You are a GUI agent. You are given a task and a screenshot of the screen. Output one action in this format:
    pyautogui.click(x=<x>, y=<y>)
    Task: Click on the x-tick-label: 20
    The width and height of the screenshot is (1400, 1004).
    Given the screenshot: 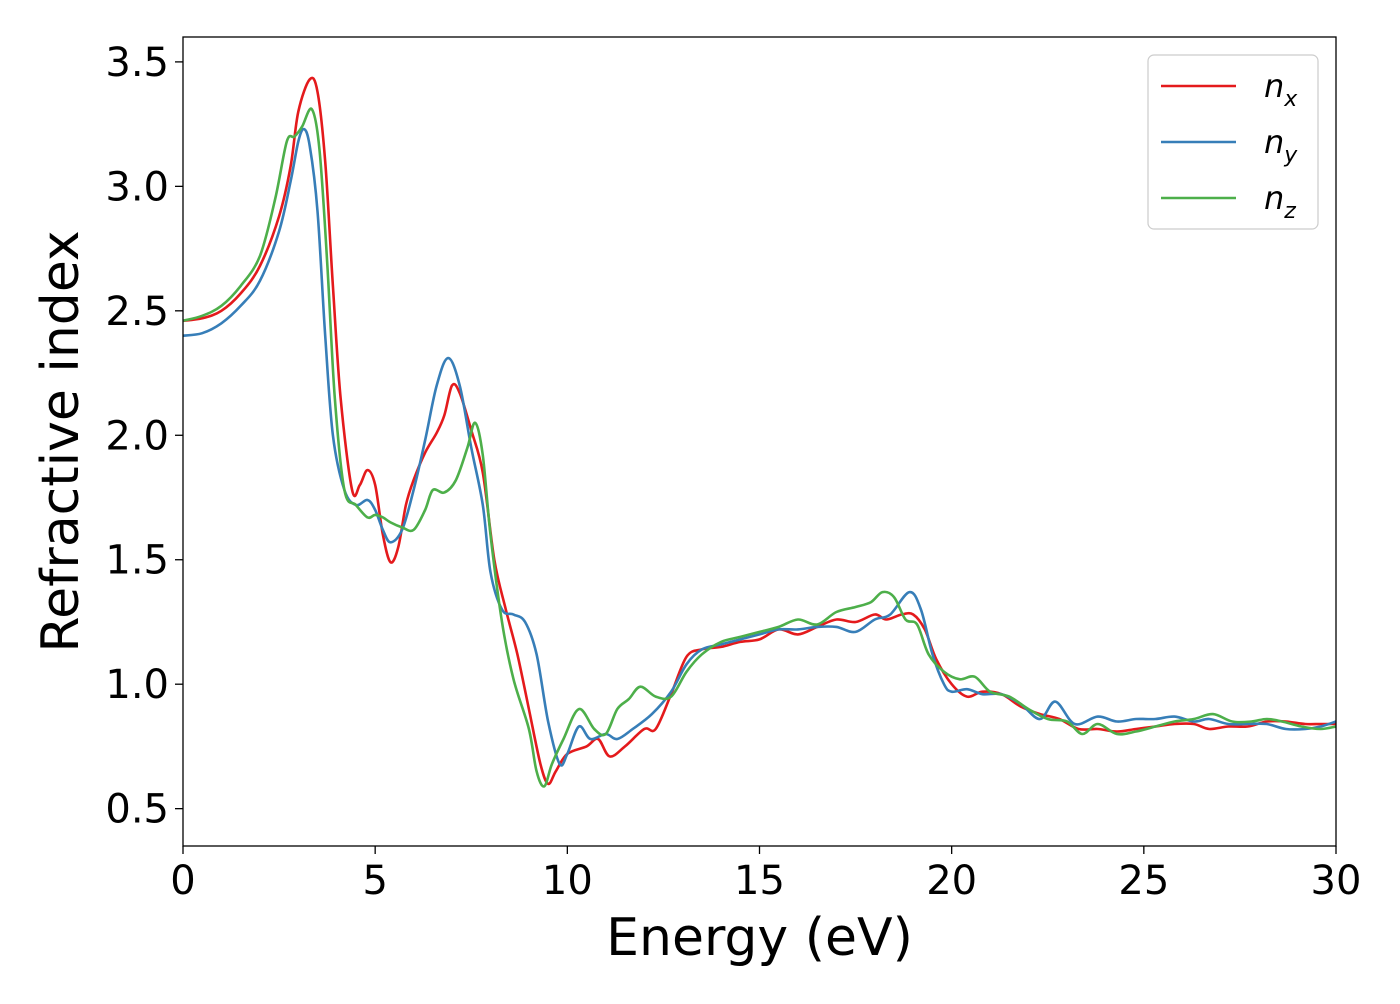 What is the action you would take?
    pyautogui.click(x=951, y=881)
    